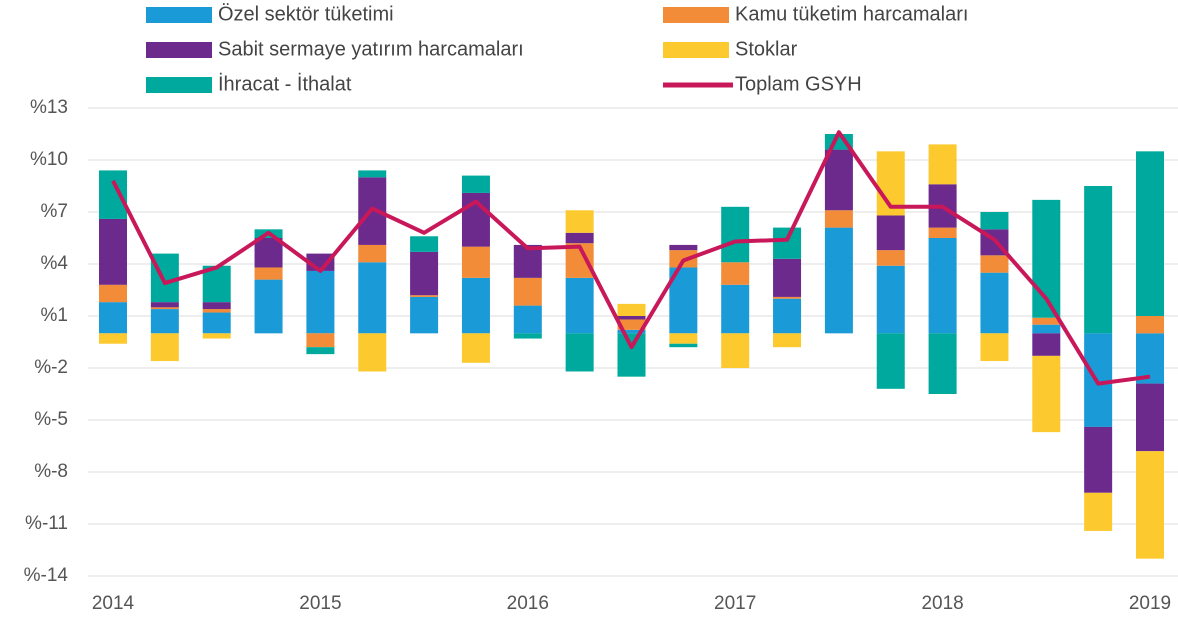  I want to click on x-tick-label: 2017, so click(735, 603).